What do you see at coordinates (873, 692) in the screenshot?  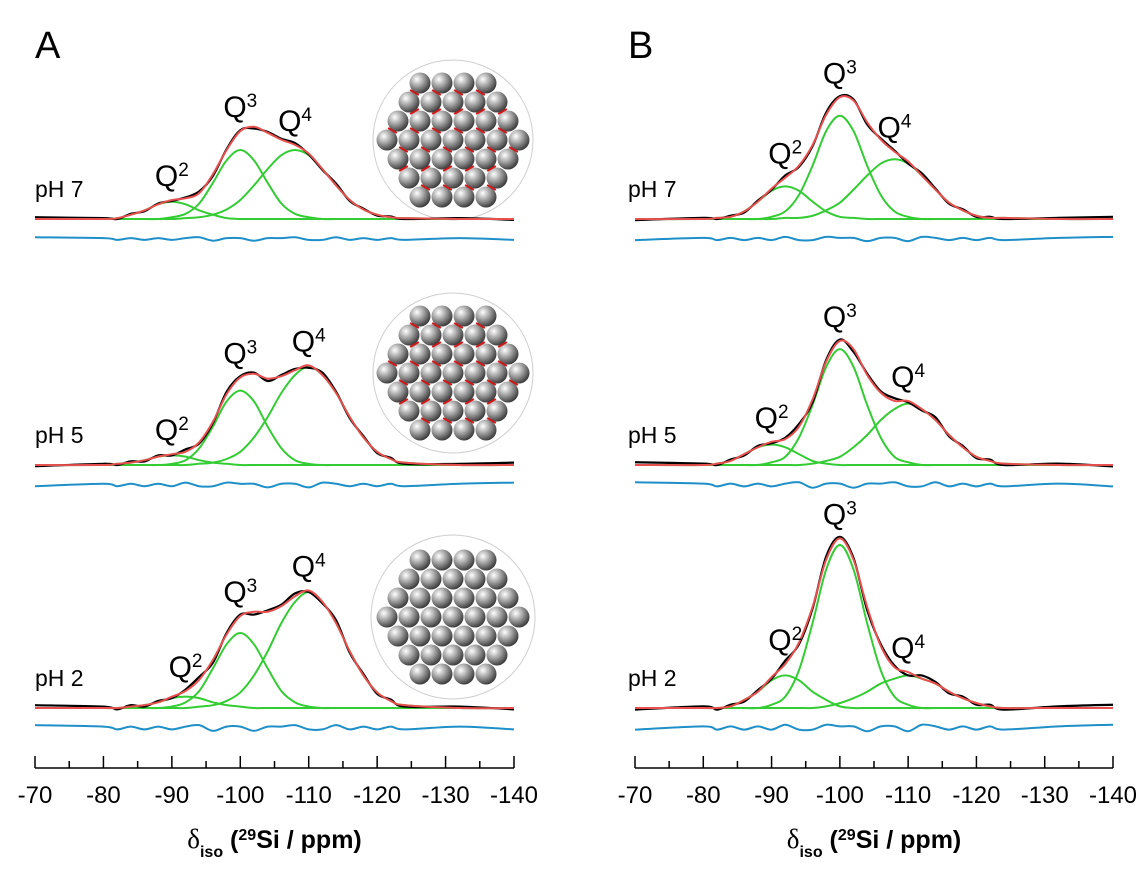 I see `component-curve` at bounding box center [873, 692].